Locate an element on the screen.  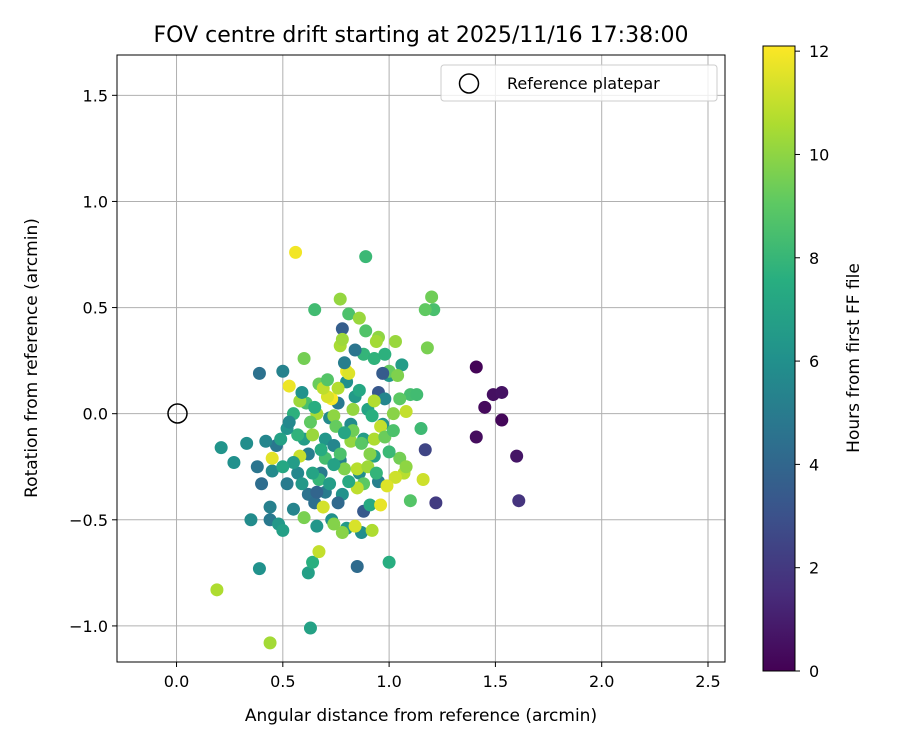
colorbar-tick-label: 10 is located at coordinates (819, 154).